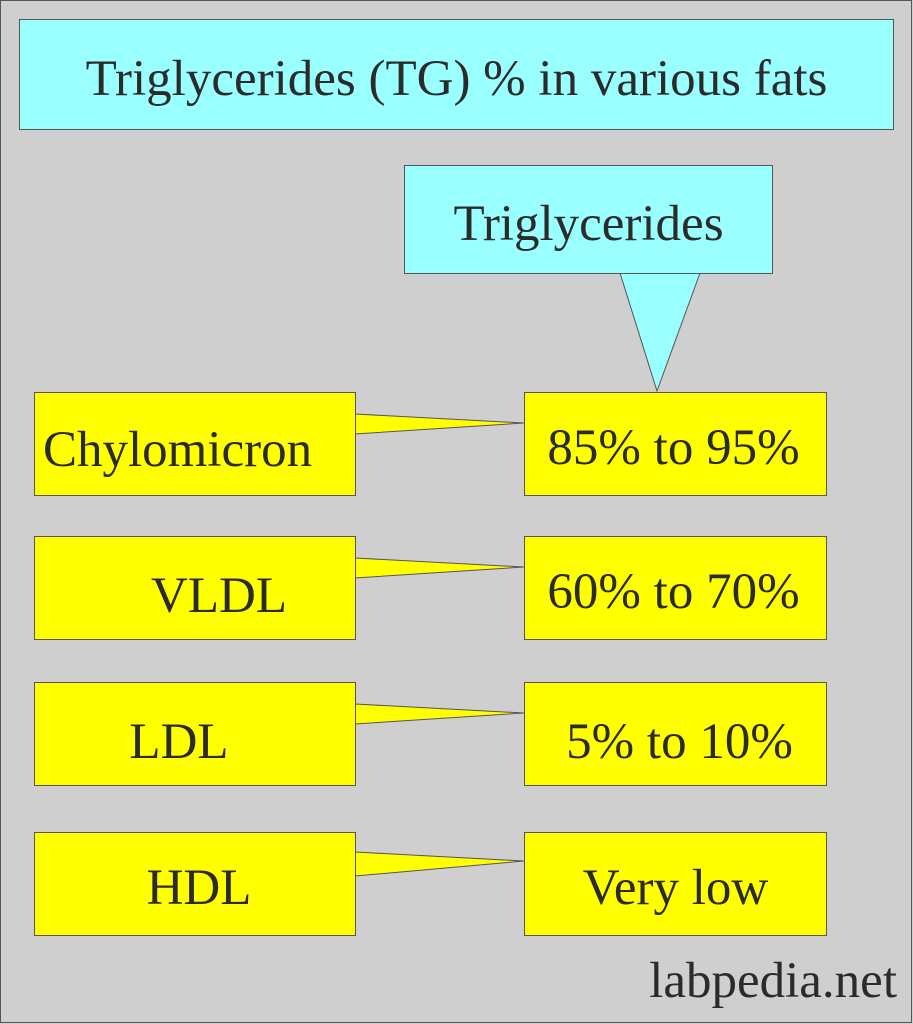 Image resolution: width=913 pixels, height=1024 pixels. I want to click on row-label: LDL, so click(179, 742).